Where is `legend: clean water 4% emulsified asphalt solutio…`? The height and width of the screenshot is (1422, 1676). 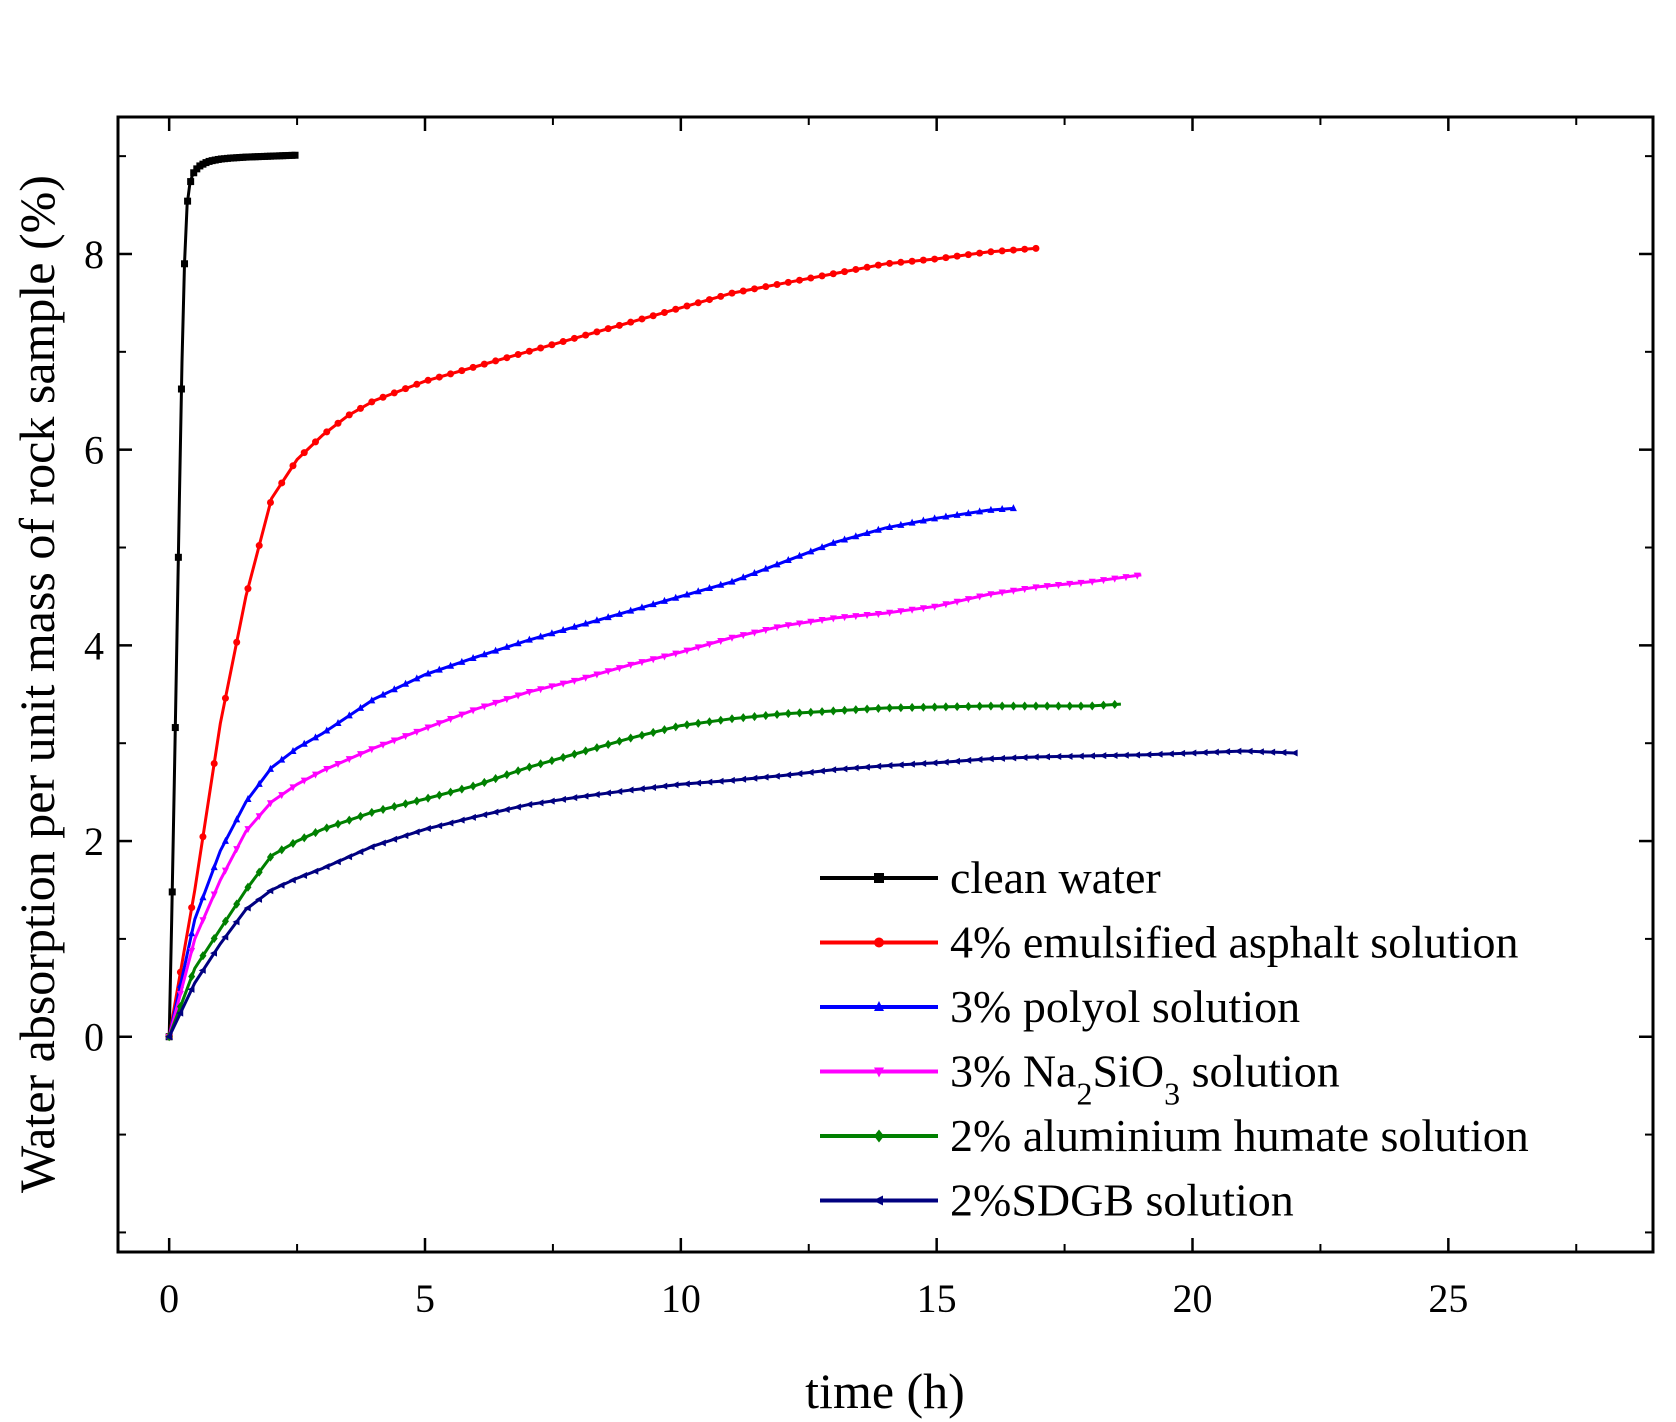
legend: clean water 4% emulsified asphalt solutio… is located at coordinates (1174, 1039).